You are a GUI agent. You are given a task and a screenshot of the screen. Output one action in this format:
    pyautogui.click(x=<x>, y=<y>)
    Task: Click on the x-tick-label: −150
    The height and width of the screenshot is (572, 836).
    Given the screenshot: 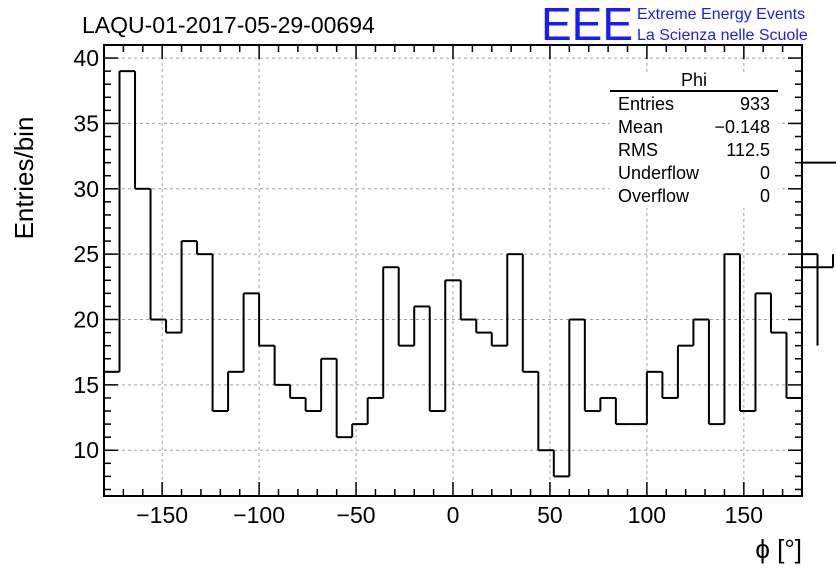 What is the action you would take?
    pyautogui.click(x=162, y=515)
    